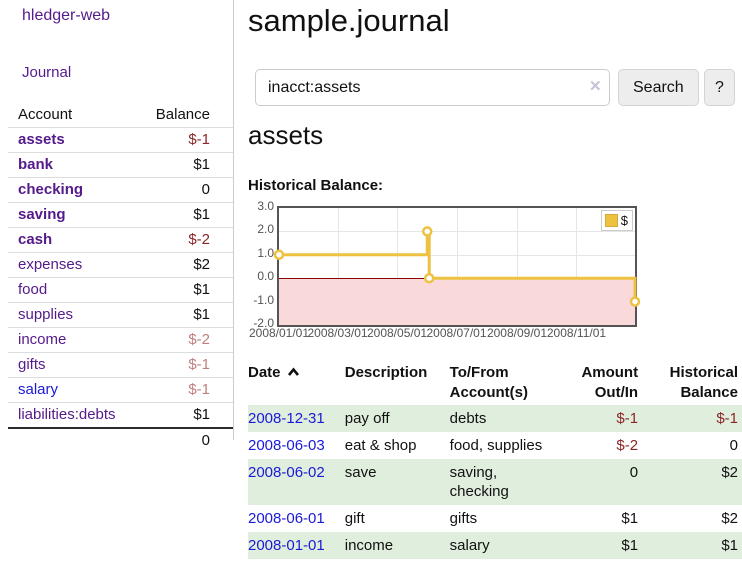  I want to click on sidebar-item-journal: Journal, so click(47, 72).